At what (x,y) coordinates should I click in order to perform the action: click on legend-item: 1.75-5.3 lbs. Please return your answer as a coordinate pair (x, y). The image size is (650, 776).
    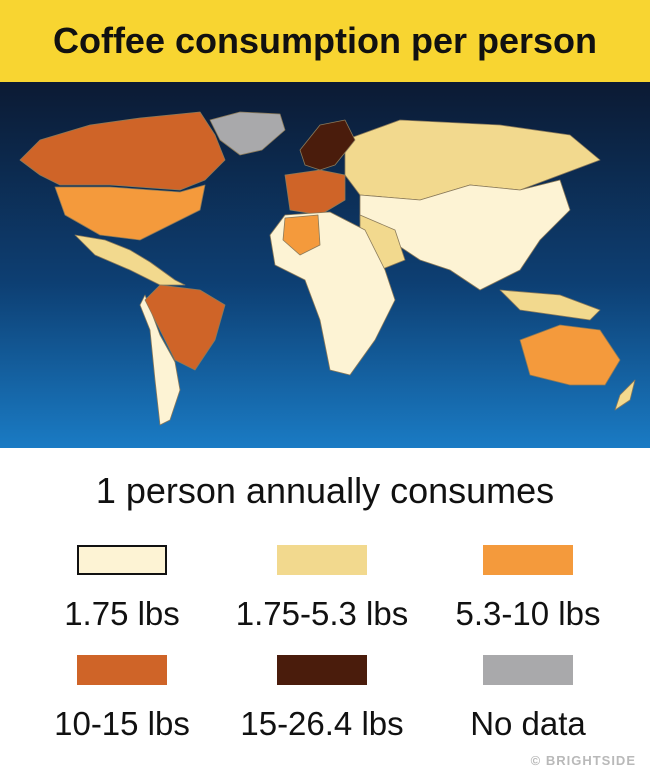
    Looking at the image, I should click on (322, 589).